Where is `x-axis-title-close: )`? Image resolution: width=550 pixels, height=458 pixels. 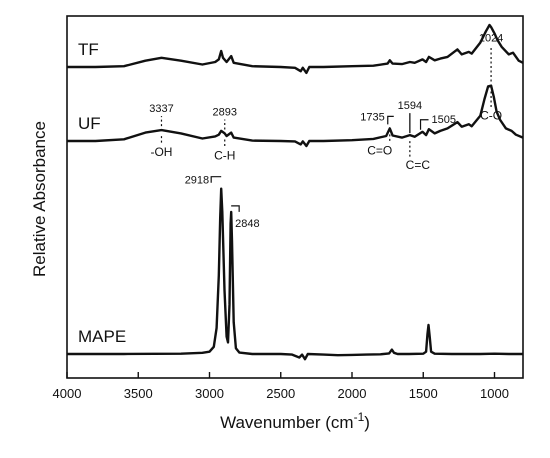
x-axis-title-close: ) is located at coordinates (367, 422).